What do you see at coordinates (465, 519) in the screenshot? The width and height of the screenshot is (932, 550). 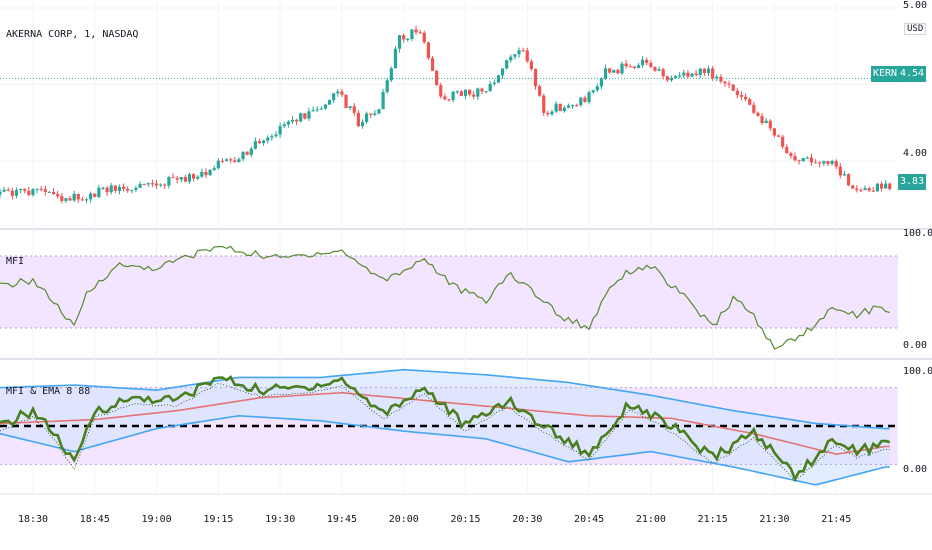 I see `time-tick-label: 20:15` at bounding box center [465, 519].